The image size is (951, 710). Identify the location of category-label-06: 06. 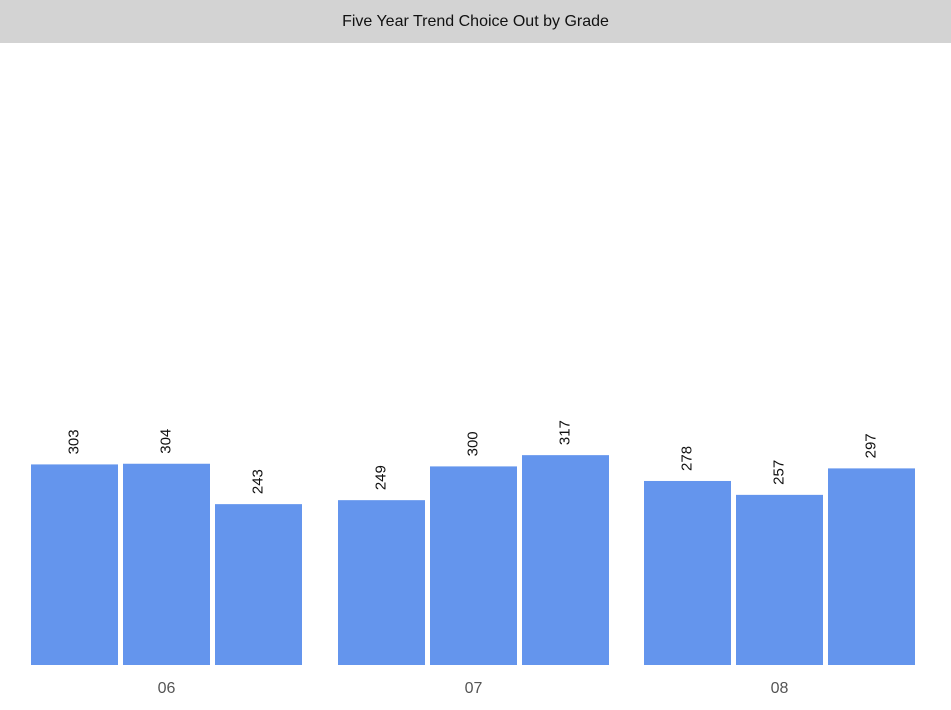
(167, 688).